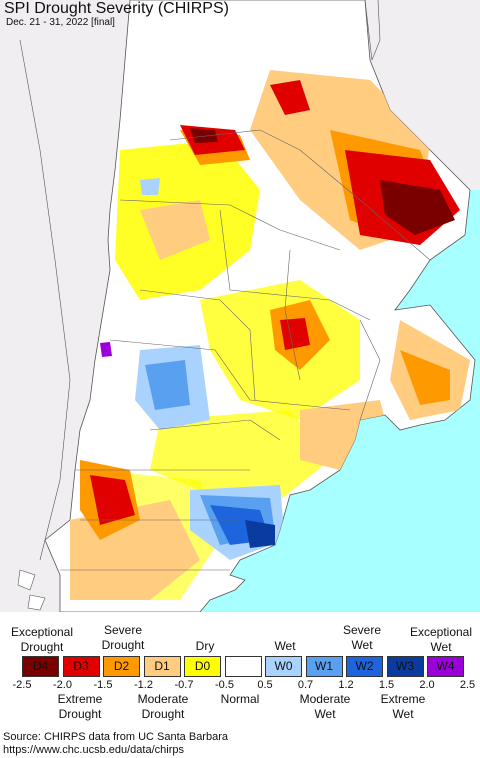 The height and width of the screenshot is (758, 480). I want to click on legend-label-line: Dry, so click(205, 646).